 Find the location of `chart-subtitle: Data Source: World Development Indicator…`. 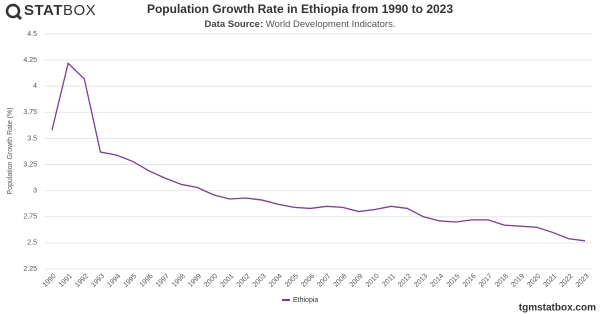

chart-subtitle: Data Source: World Development Indicator… is located at coordinates (300, 24).